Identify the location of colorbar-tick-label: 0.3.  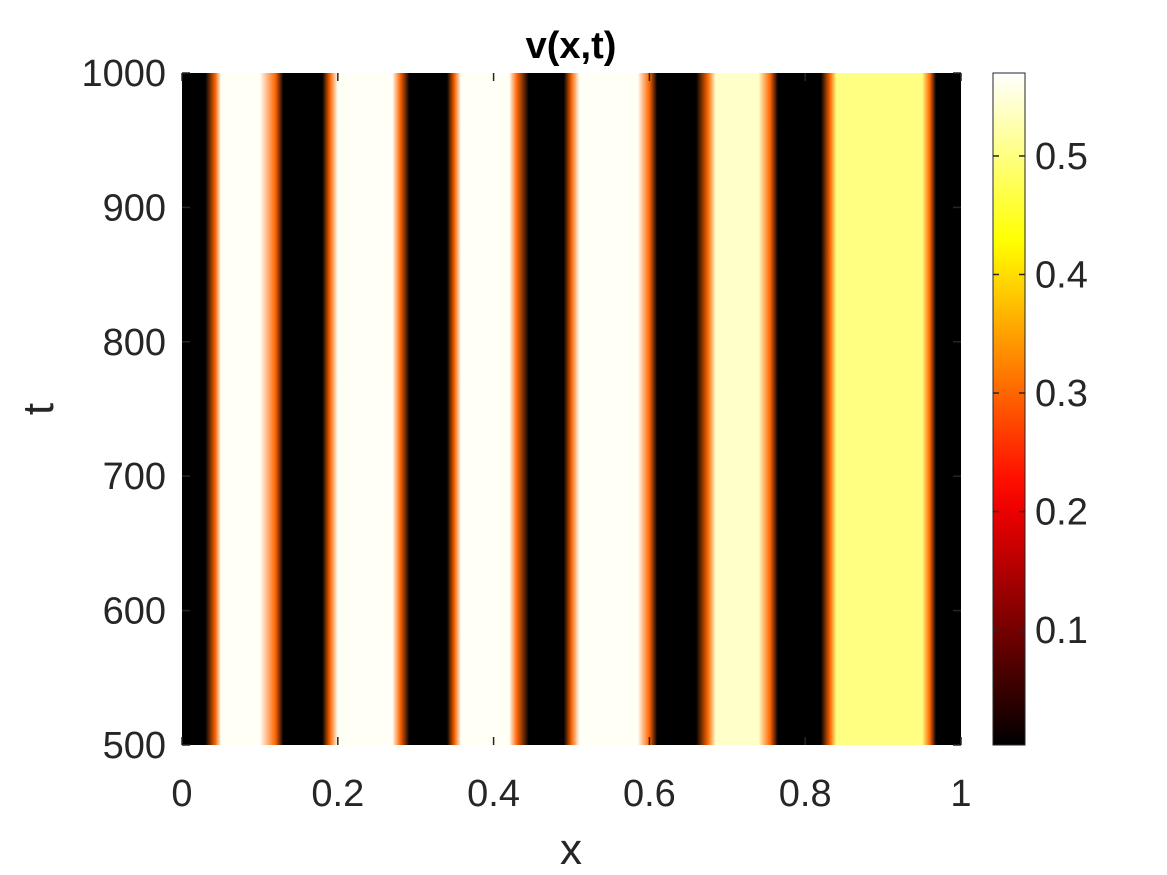
(1061, 394).